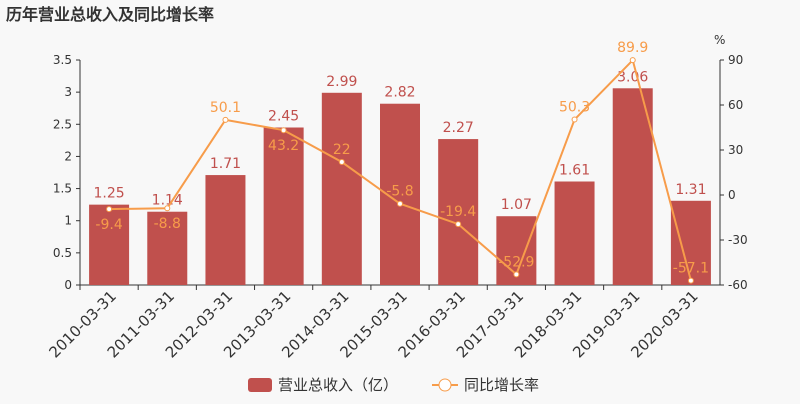  Describe the element at coordinates (738, 285) in the screenshot. I see `y-right-tick-label: -60` at that location.